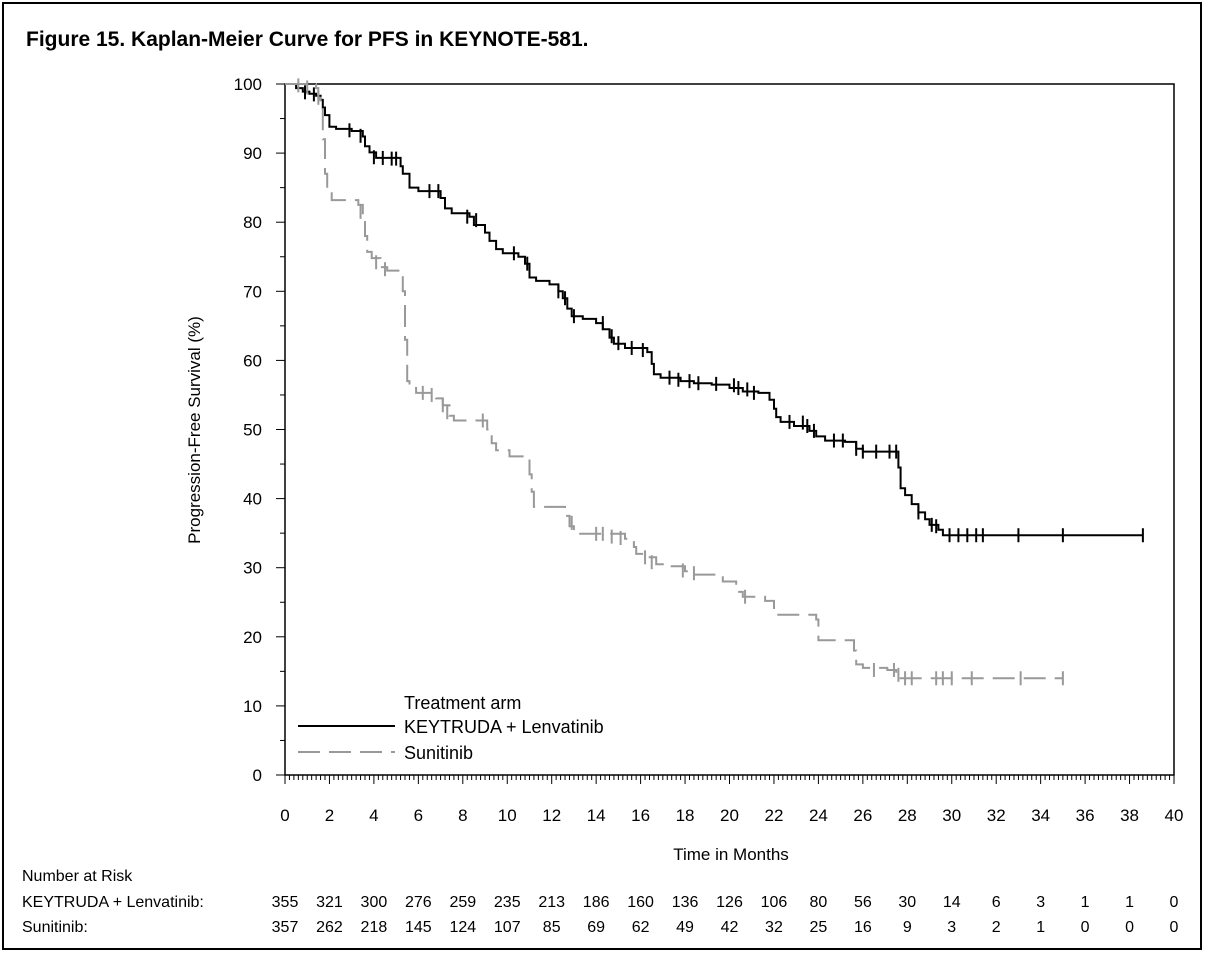 The height and width of the screenshot is (954, 1206). I want to click on risk-count: 62, so click(641, 927).